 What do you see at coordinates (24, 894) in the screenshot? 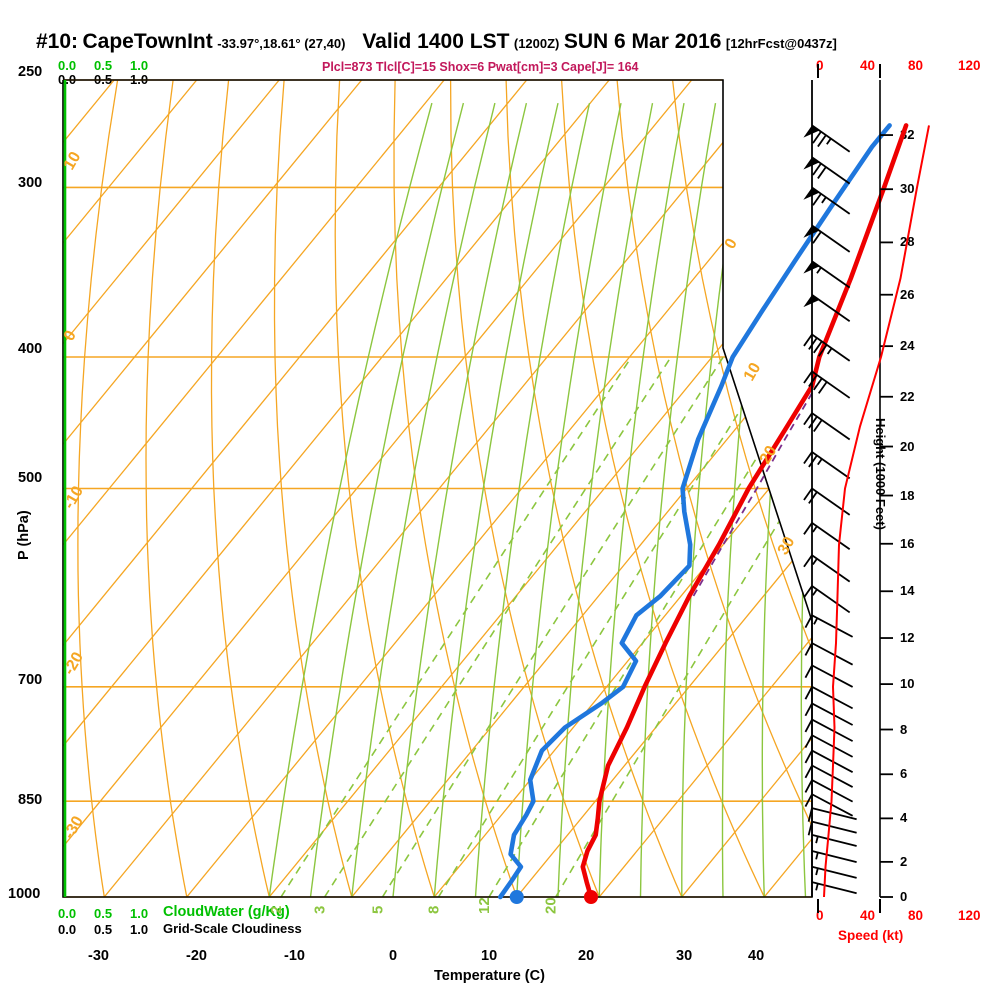
I see `pressure-tick-1000: 1000` at bounding box center [24, 894].